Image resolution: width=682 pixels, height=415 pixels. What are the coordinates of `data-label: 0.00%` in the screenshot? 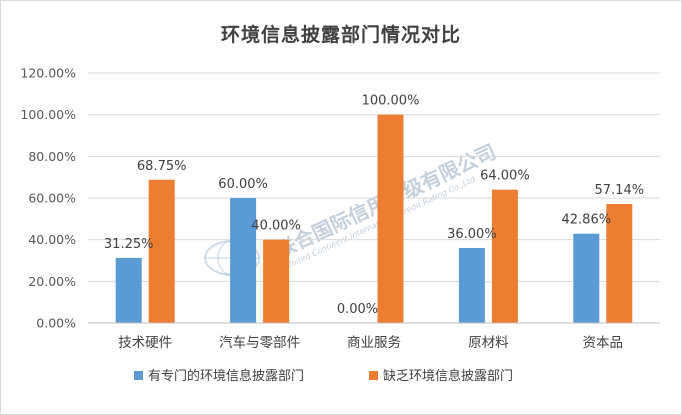 It's located at (357, 309).